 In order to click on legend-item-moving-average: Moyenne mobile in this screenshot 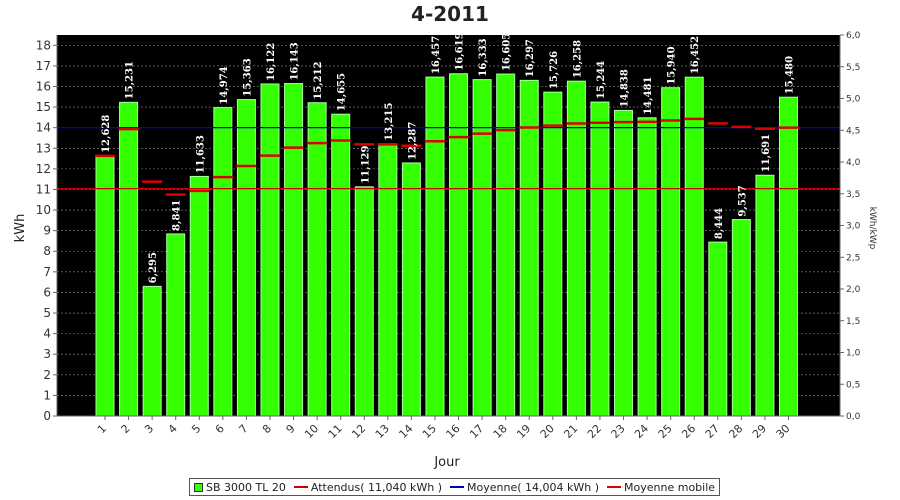, I will do `click(661, 487)`.